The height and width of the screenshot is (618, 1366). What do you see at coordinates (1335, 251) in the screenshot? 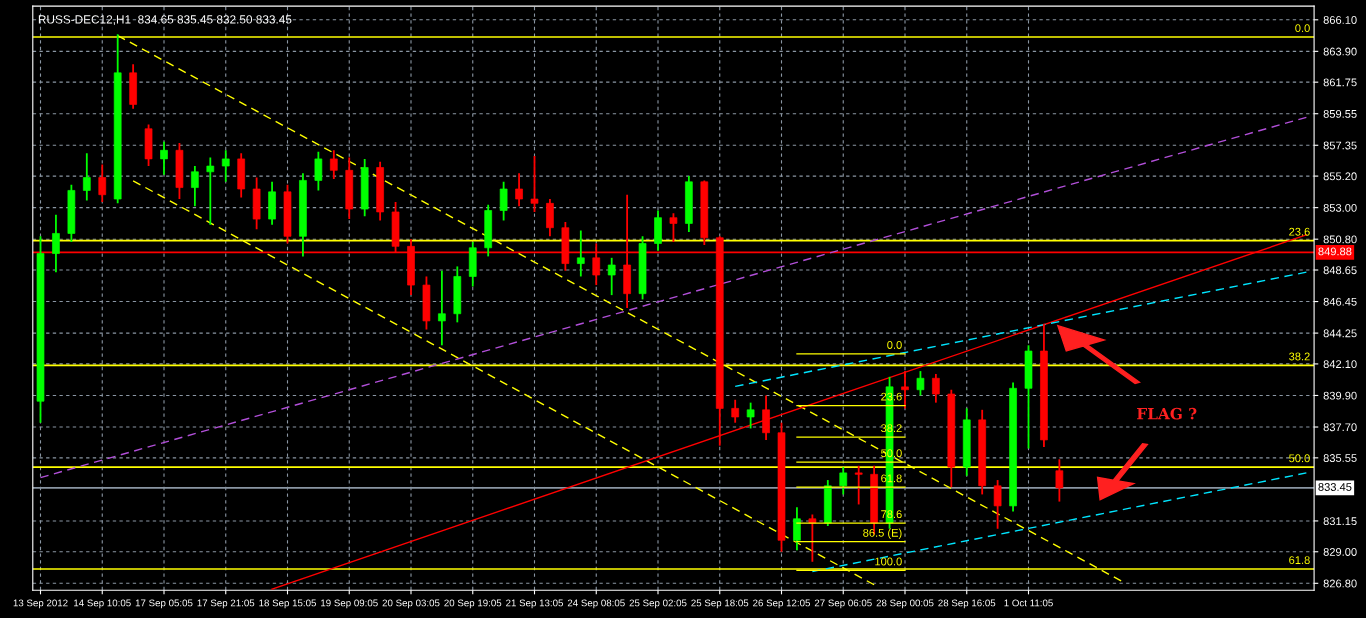
I see `ref-line-label: 849.88` at bounding box center [1335, 251].